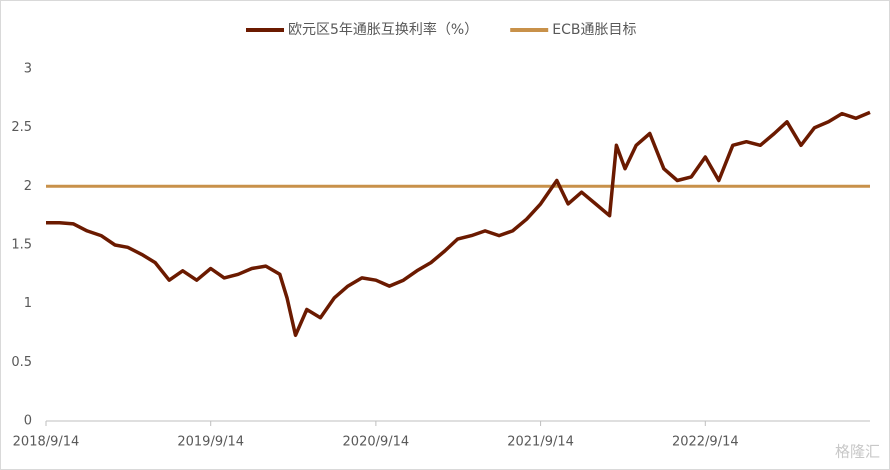 Image resolution: width=890 pixels, height=470 pixels. Describe the element at coordinates (21, 362) in the screenshot. I see `y-tick-label: 0.5` at that location.